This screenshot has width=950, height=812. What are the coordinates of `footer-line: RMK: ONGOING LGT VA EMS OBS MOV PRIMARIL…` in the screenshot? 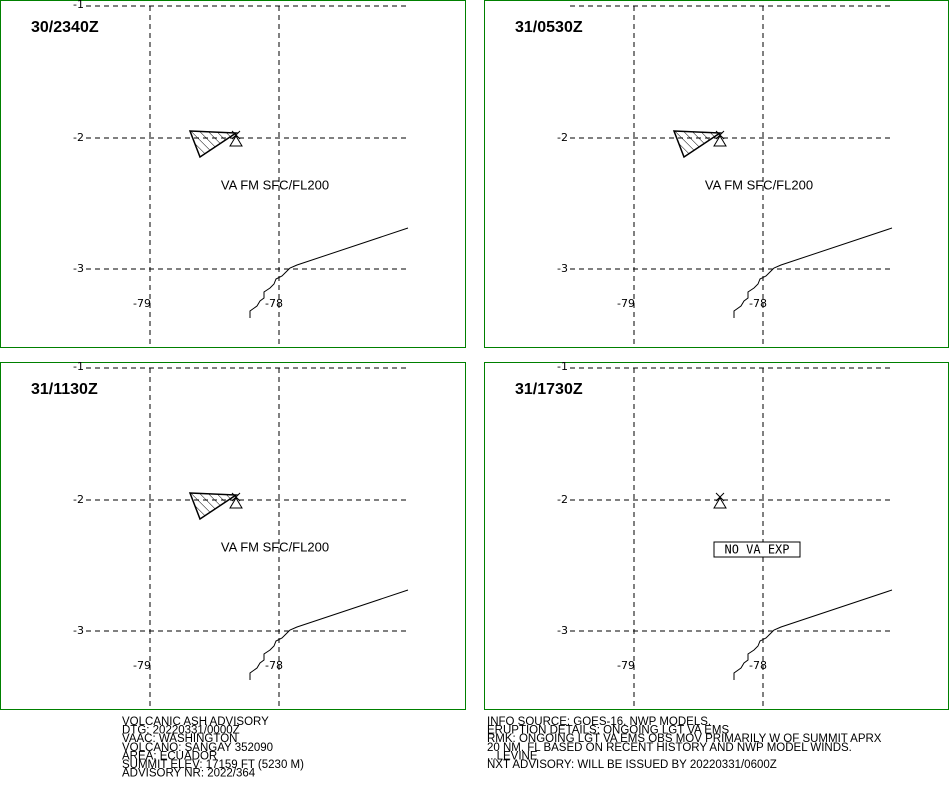 It's located at (684, 739).